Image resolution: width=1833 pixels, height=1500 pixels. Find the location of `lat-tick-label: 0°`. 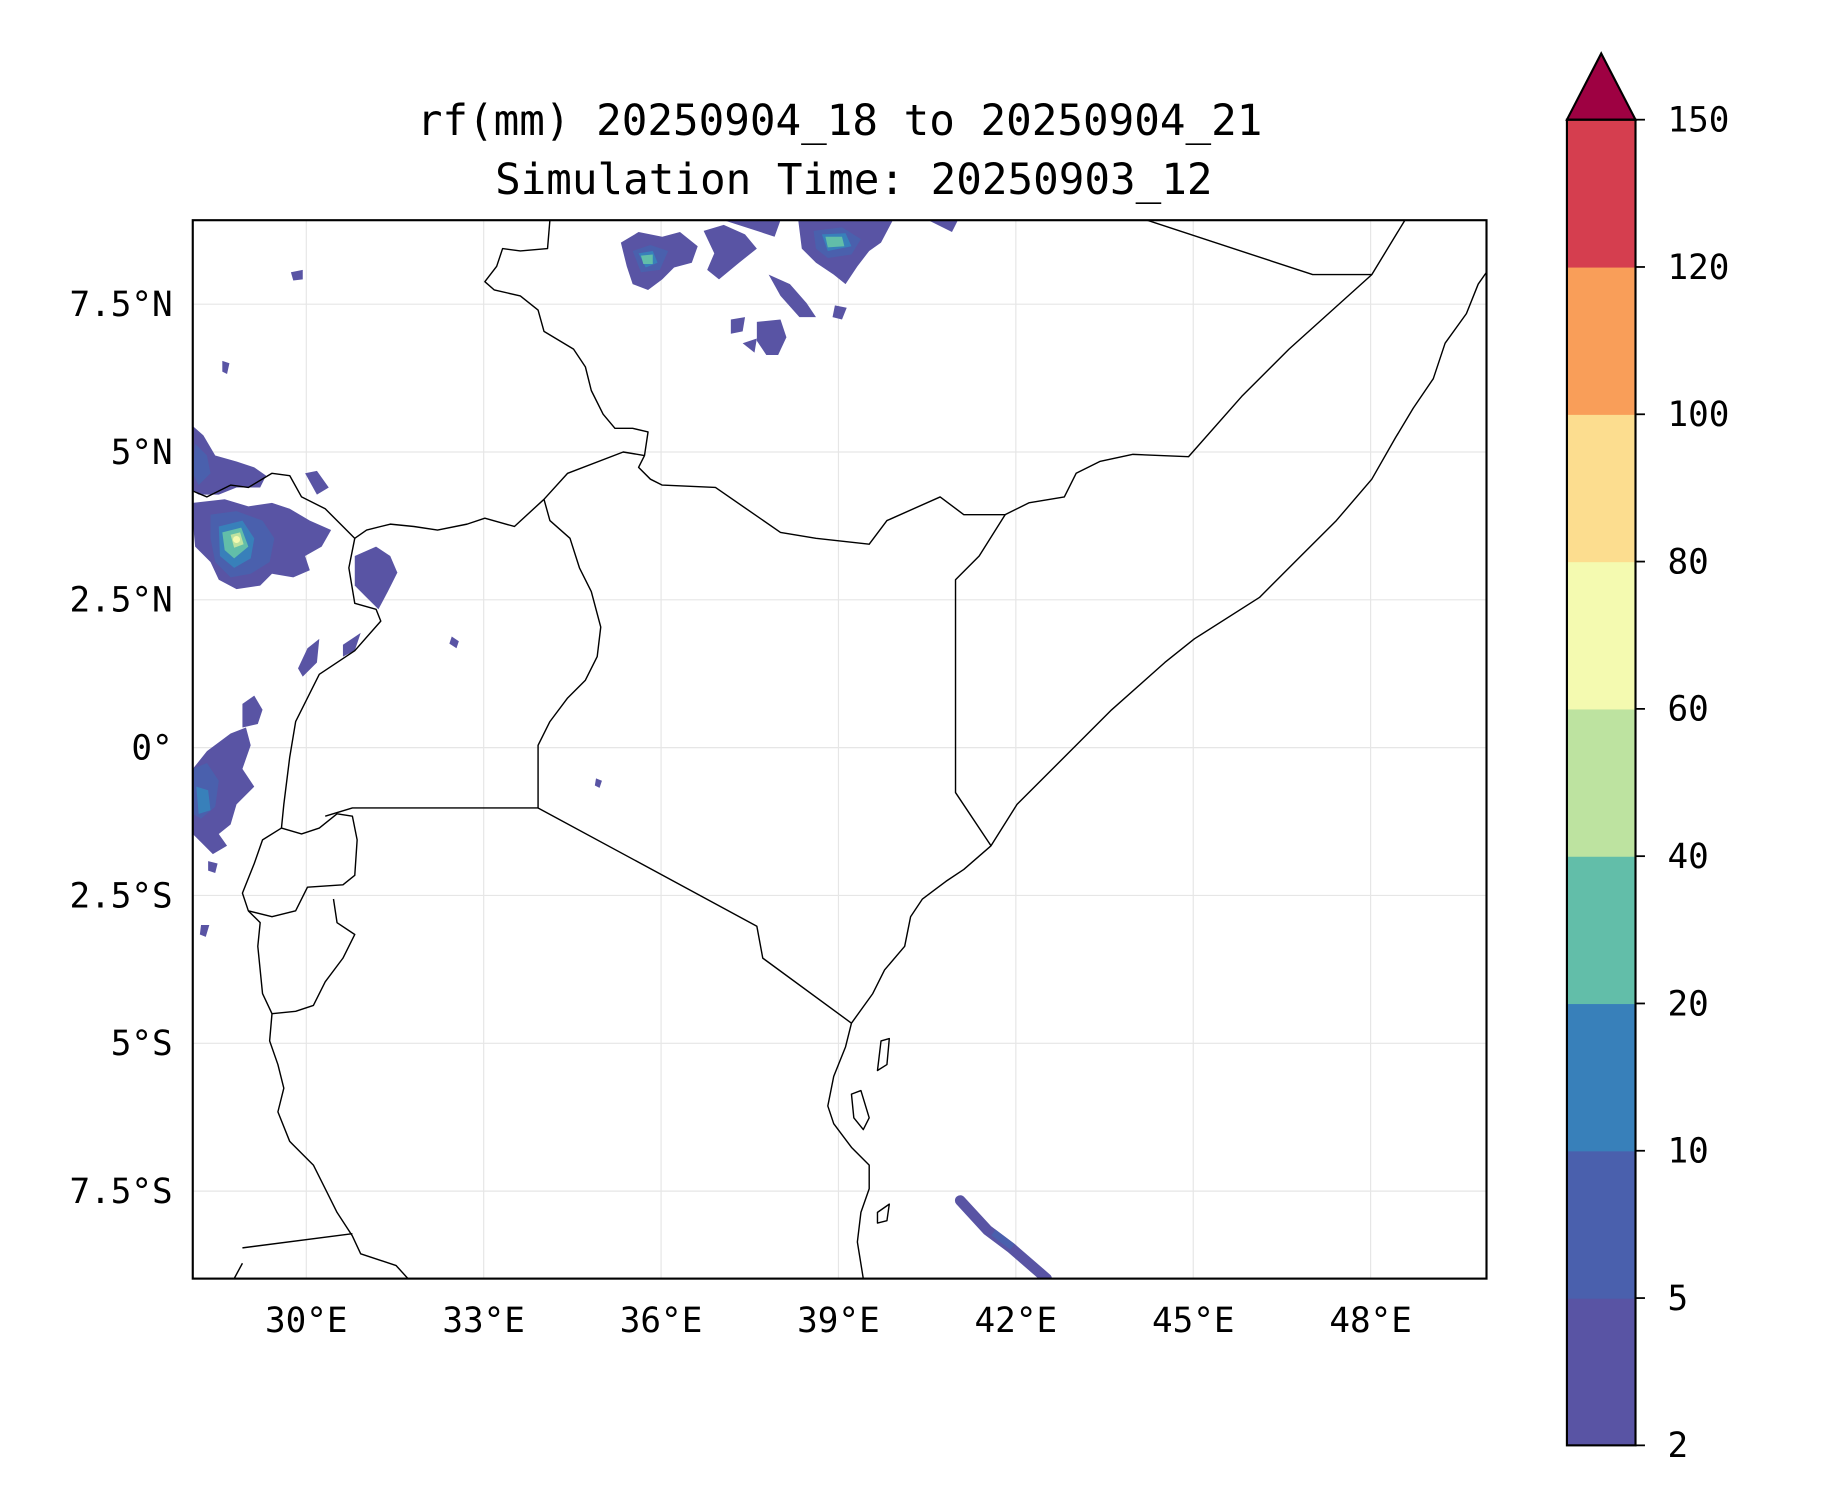

lat-tick-label: 0° is located at coordinates (151, 748).